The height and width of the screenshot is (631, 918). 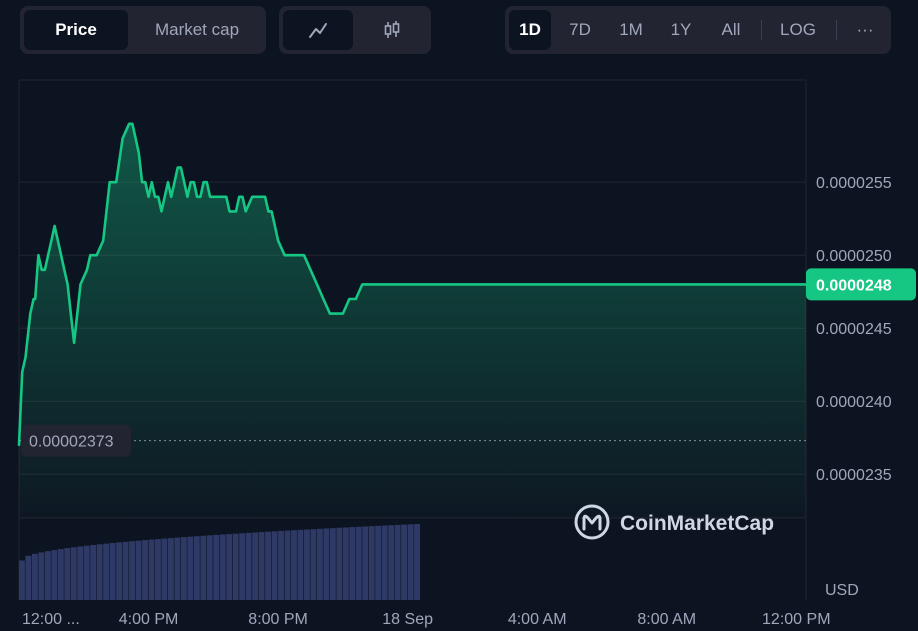 I want to click on line-chart-icon, so click(x=318, y=30).